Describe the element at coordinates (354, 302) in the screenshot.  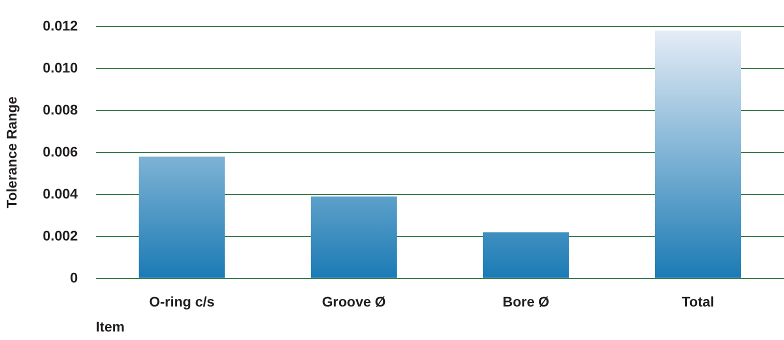
I see `x-tick-label: Groove Ø` at that location.